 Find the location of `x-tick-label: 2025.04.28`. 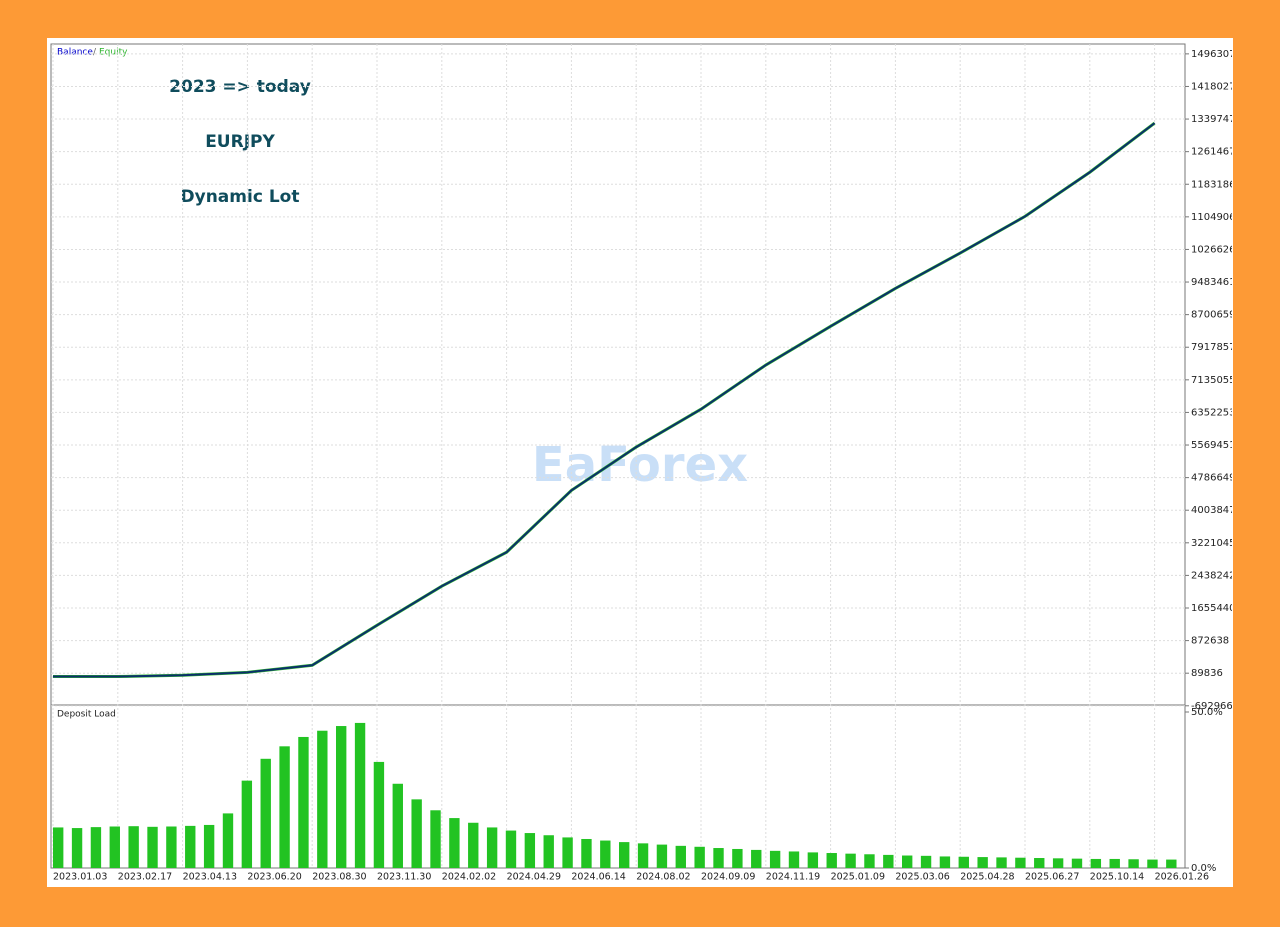

x-tick-label: 2025.04.28 is located at coordinates (987, 877).